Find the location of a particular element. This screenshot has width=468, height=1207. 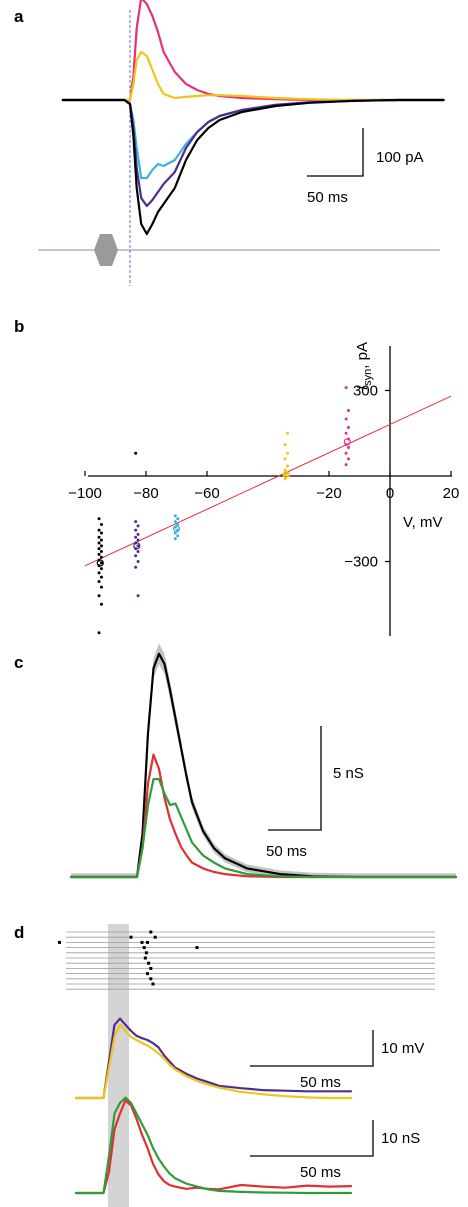

panel-b-x-tick-label: −20 is located at coordinates (328, 493).